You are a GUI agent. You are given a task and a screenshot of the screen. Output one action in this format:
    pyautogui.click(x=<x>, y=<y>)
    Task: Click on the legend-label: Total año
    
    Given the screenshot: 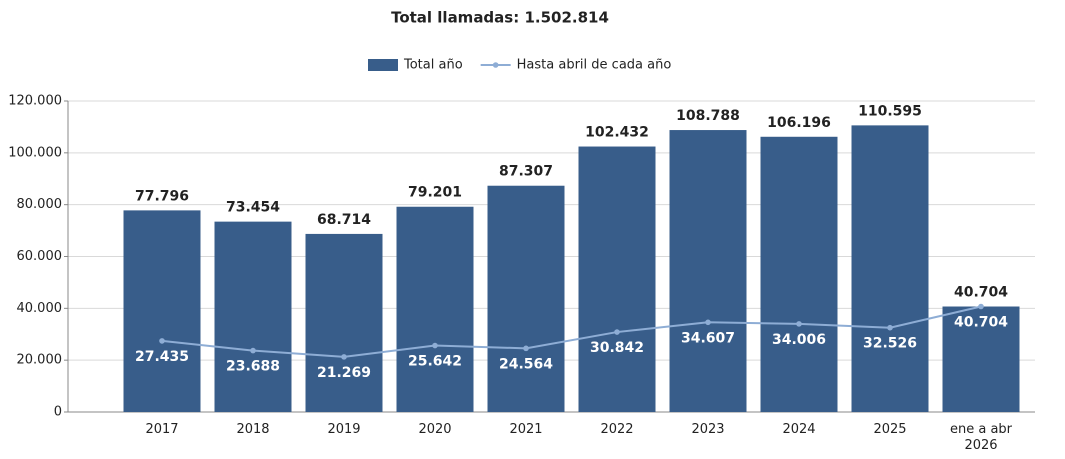 What is the action you would take?
    pyautogui.click(x=433, y=65)
    